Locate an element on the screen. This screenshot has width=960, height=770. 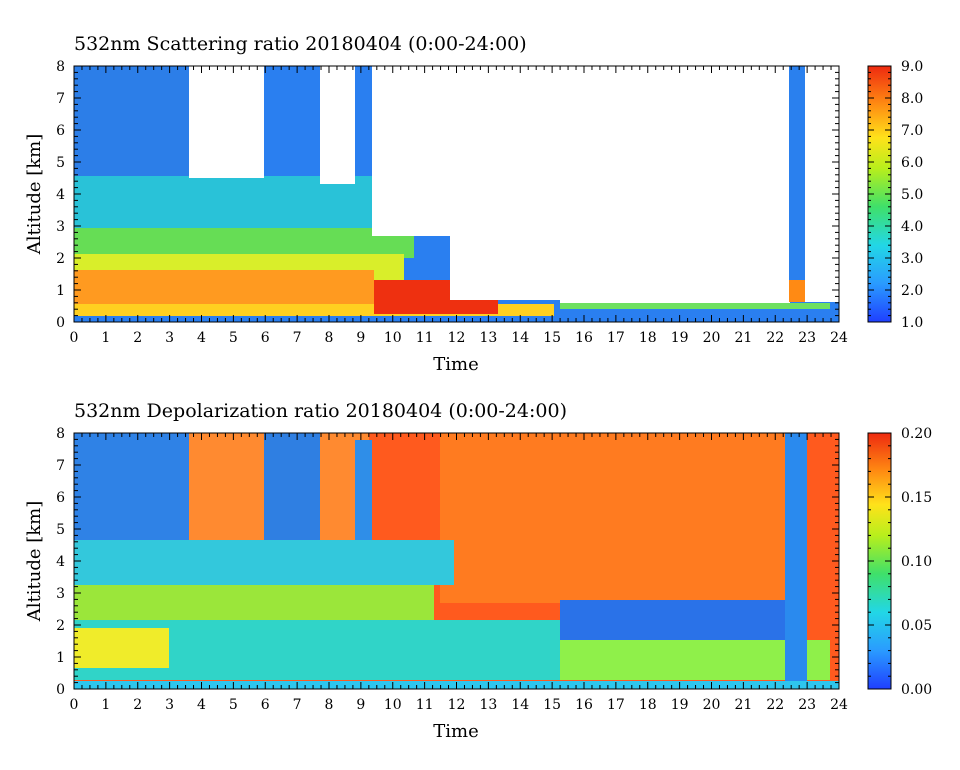
colorbar-tick-label: 2.0 is located at coordinates (912, 291).